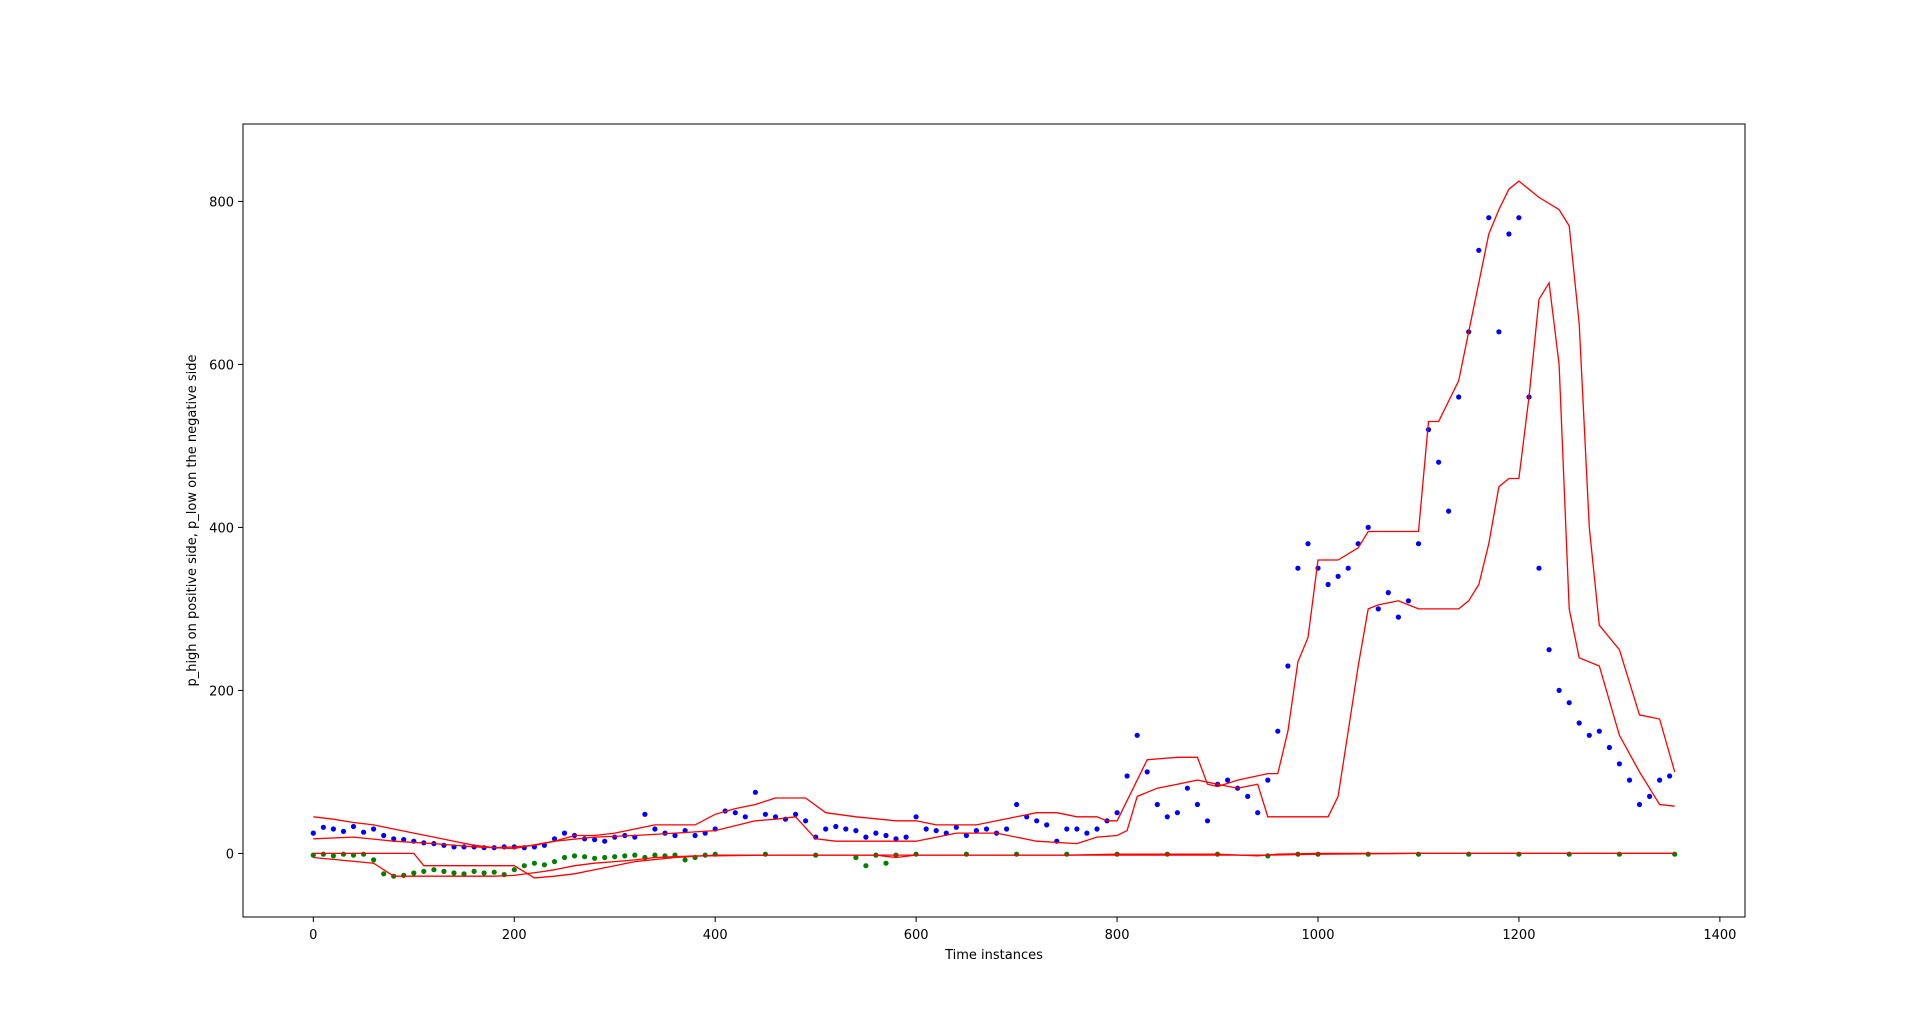 This screenshot has height=1022, width=1920. What do you see at coordinates (1117, 935) in the screenshot?
I see `x-tick-label: 800` at bounding box center [1117, 935].